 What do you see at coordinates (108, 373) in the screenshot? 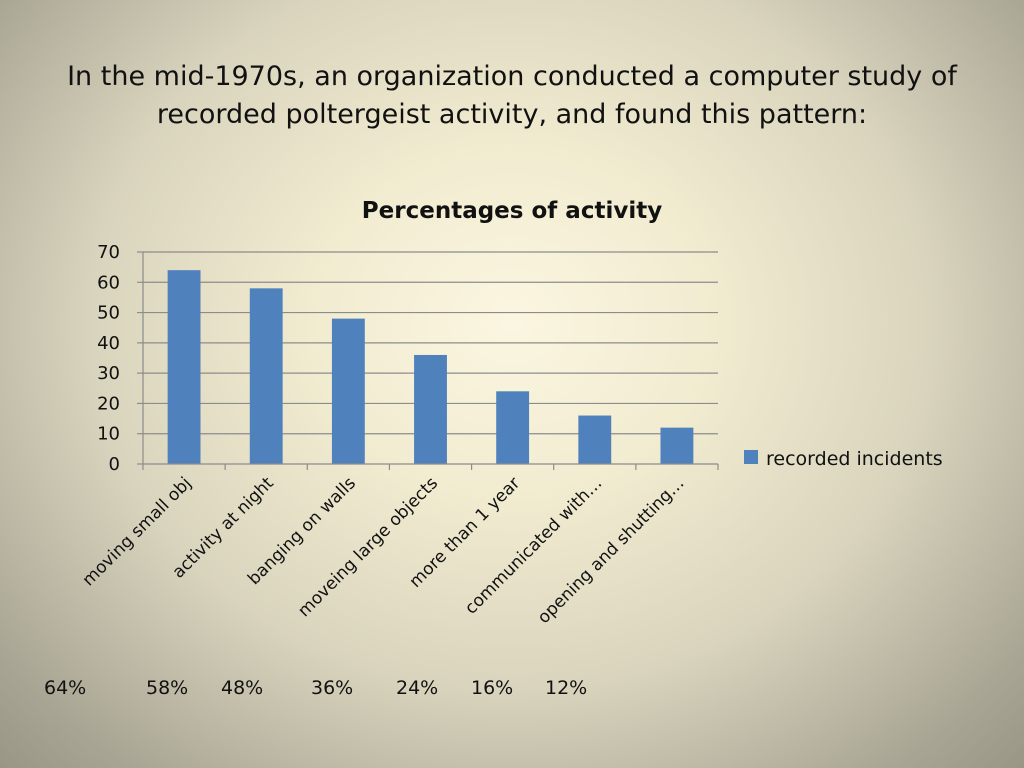
I see `y-tick-label: 30` at bounding box center [108, 373].